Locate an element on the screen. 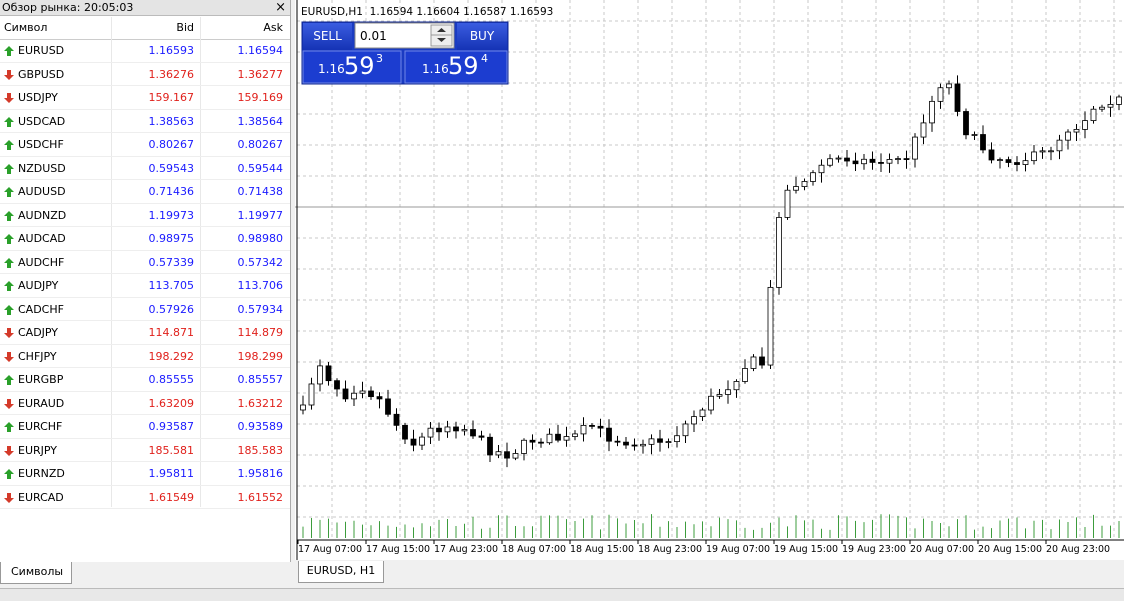 This screenshot has height=601, width=1124. ask: 0.80267 is located at coordinates (260, 144).